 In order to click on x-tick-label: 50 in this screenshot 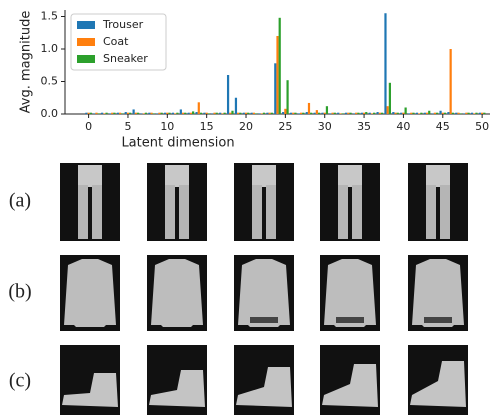, I will do `click(482, 126)`.